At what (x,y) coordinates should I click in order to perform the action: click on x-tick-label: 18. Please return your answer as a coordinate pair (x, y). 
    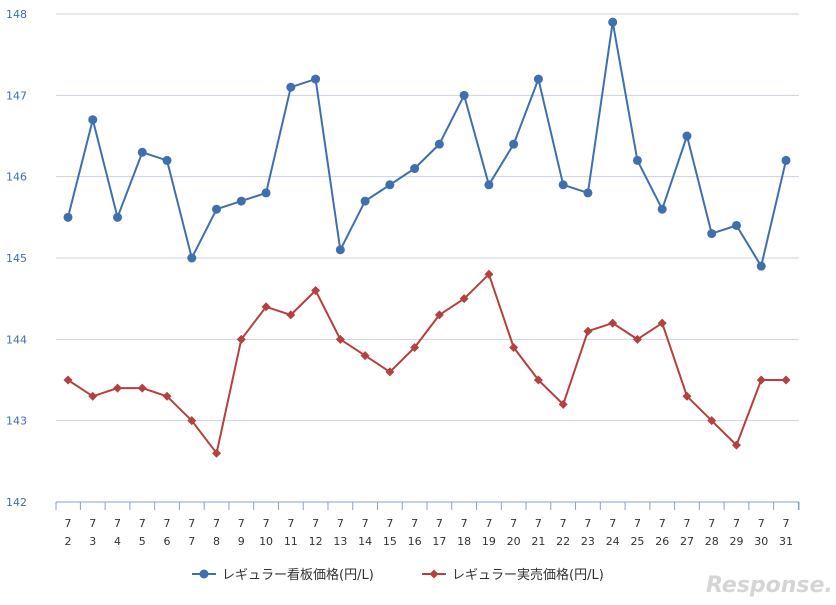
    Looking at the image, I should click on (464, 541).